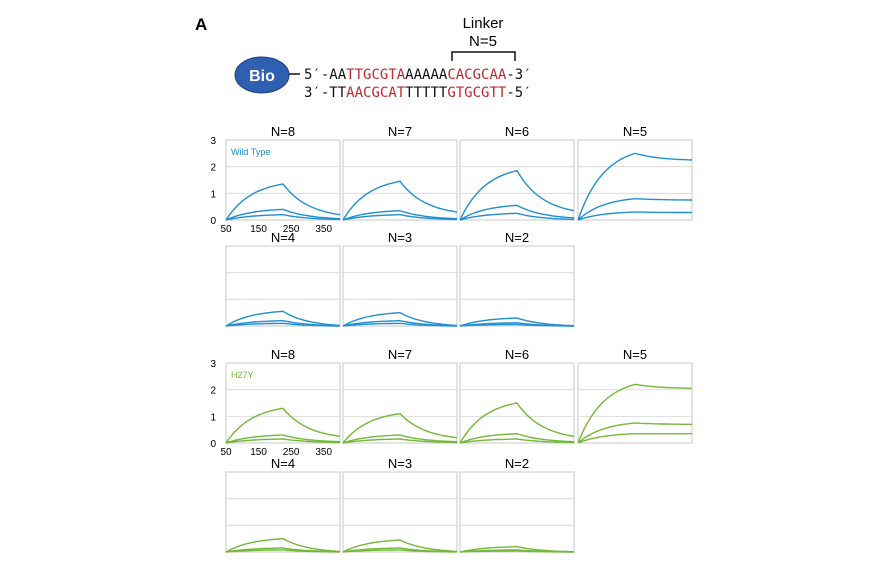  I want to click on panel: N=2, so click(517, 504).